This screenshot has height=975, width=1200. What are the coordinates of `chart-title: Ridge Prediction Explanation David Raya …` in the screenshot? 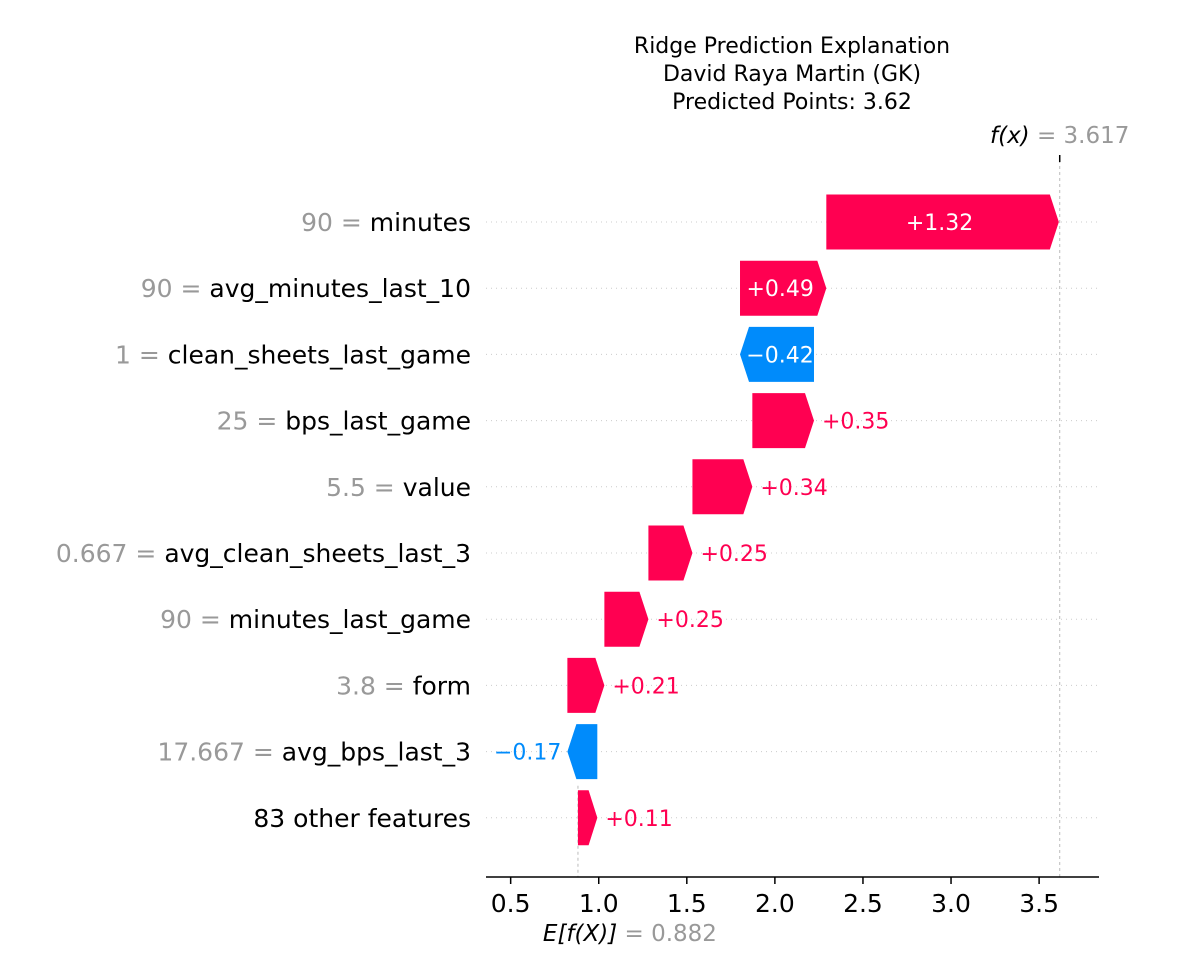 It's located at (792, 74).